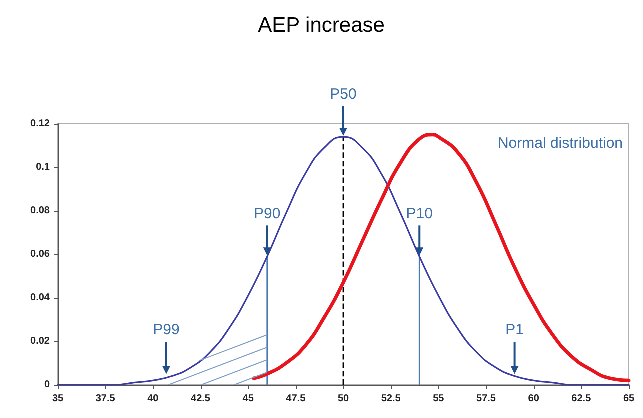 The height and width of the screenshot is (418, 643). I want to click on y-tick-label: 0.02, so click(40, 341).